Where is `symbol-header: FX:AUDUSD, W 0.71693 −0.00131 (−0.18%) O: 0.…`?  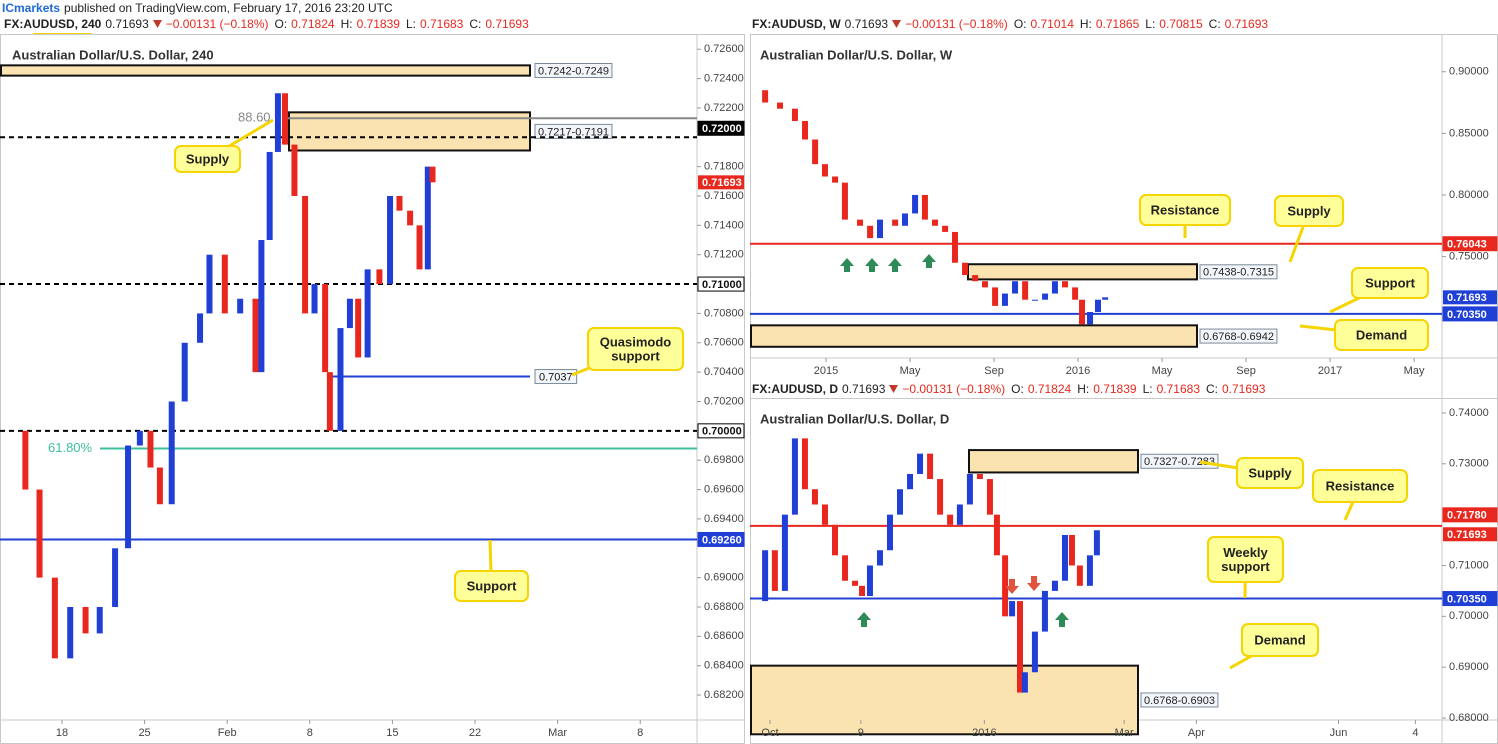
symbol-header: FX:AUDUSD, W 0.71693 −0.00131 (−0.18%) O: 0.… is located at coordinates (1010, 24).